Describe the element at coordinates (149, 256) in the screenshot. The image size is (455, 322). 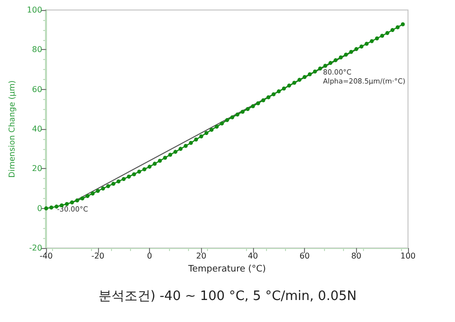
I see `x-tick-label: 0` at that location.